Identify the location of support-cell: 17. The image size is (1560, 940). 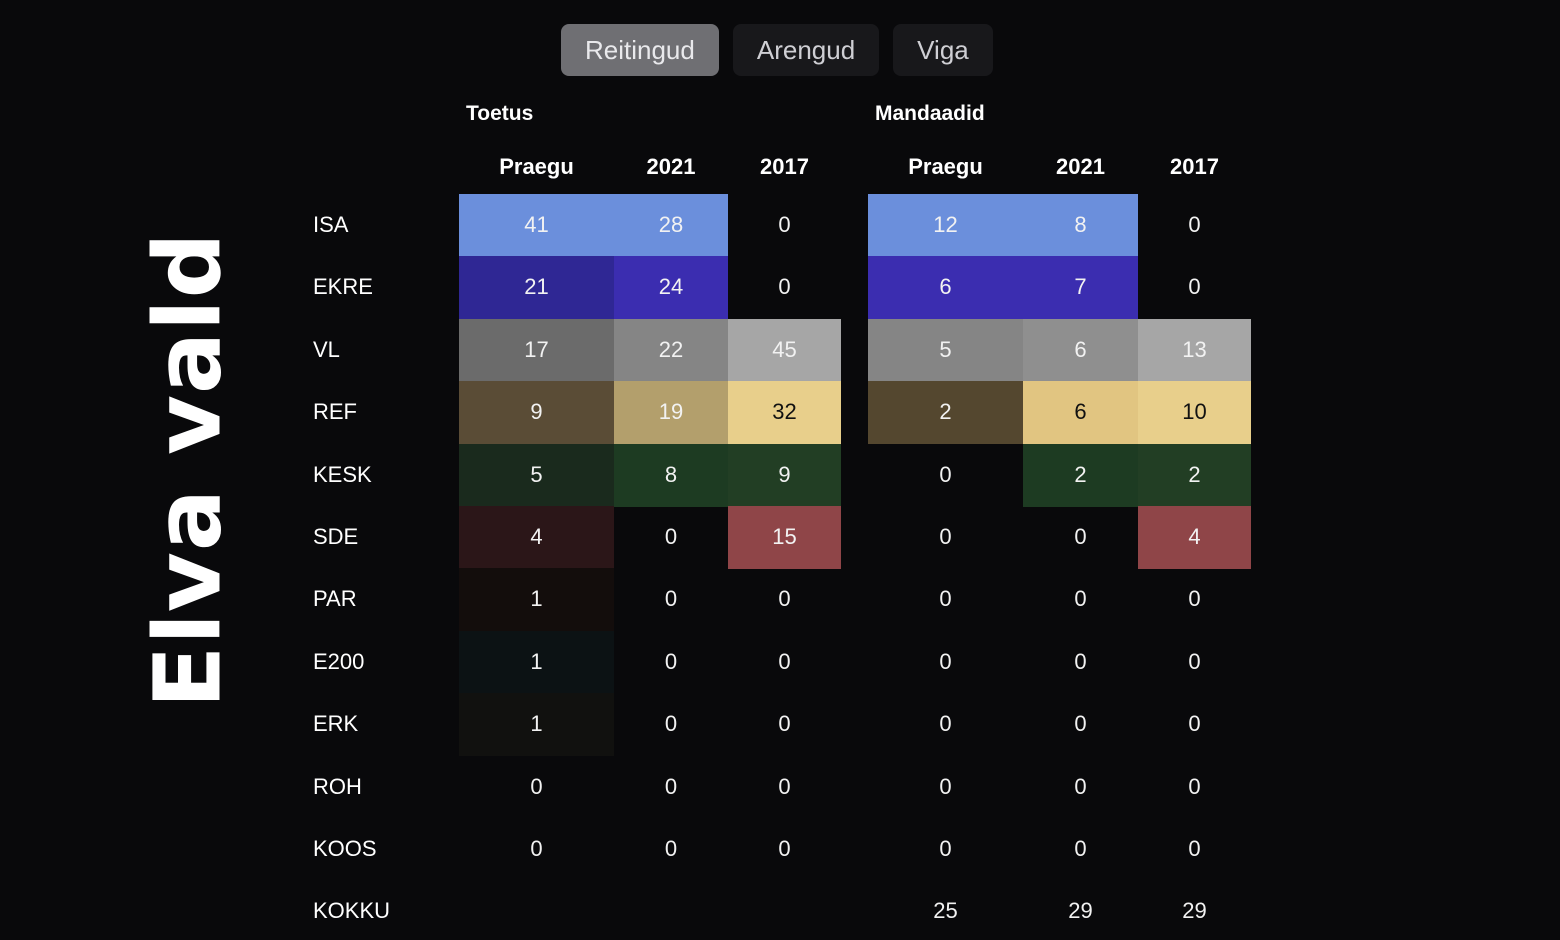
(536, 350).